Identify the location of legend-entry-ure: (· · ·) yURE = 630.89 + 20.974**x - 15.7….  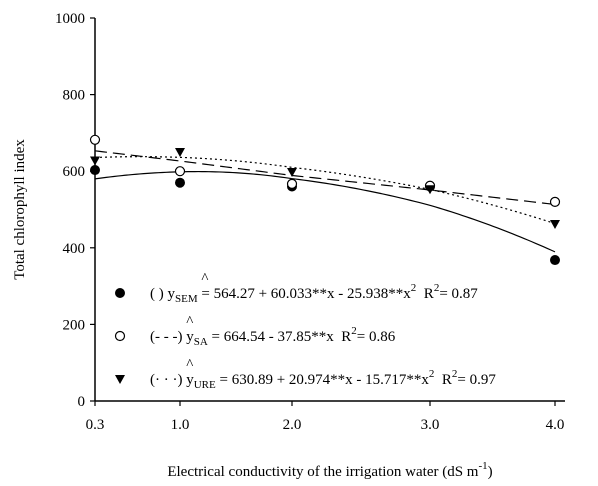
(323, 379).